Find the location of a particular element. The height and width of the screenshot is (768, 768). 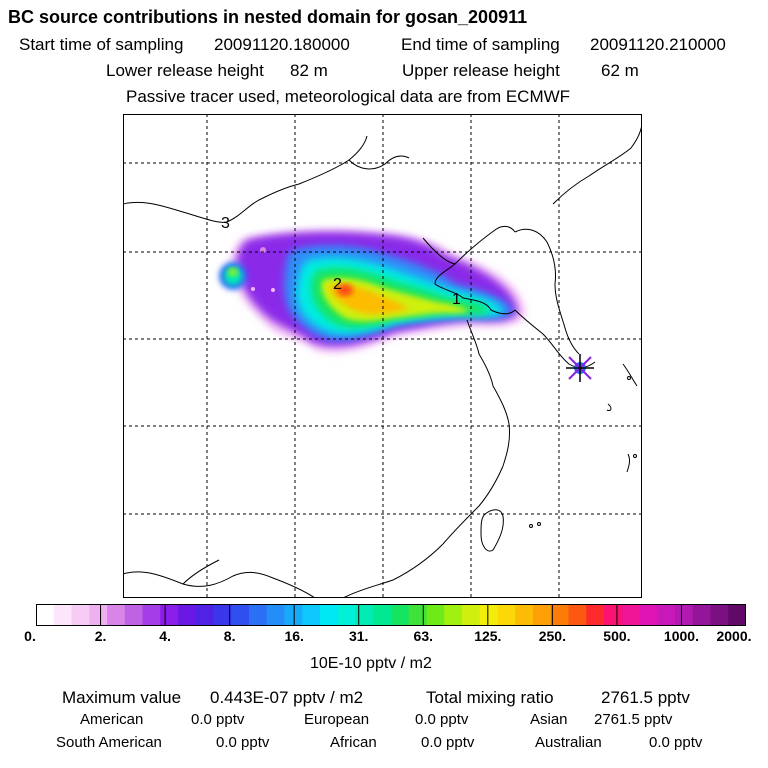

colorbar-tick-label: 250. is located at coordinates (552, 636).